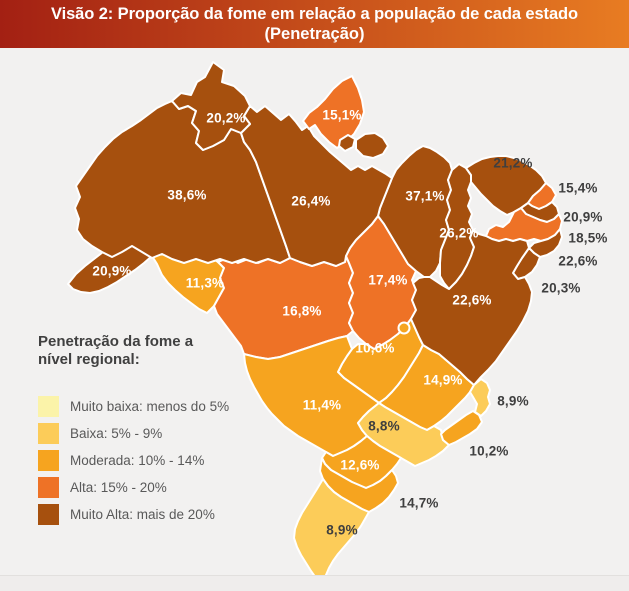 The width and height of the screenshot is (629, 591). What do you see at coordinates (384, 426) in the screenshot?
I see `state-label-sp: 8,8%` at bounding box center [384, 426].